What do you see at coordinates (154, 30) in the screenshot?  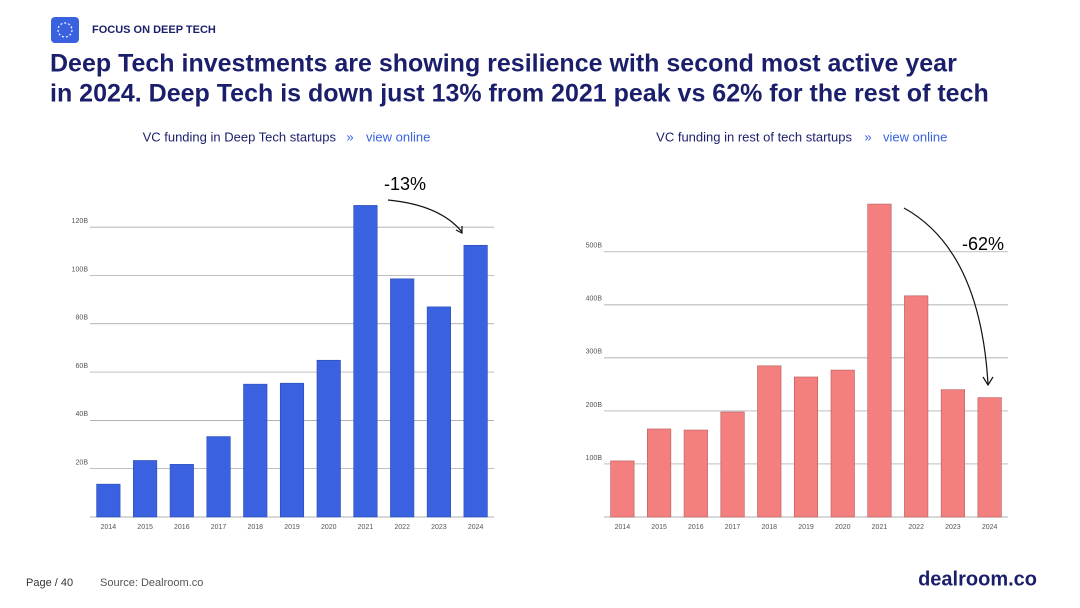 I see `section-label: FOCUS ON DEEP TECH` at bounding box center [154, 30].